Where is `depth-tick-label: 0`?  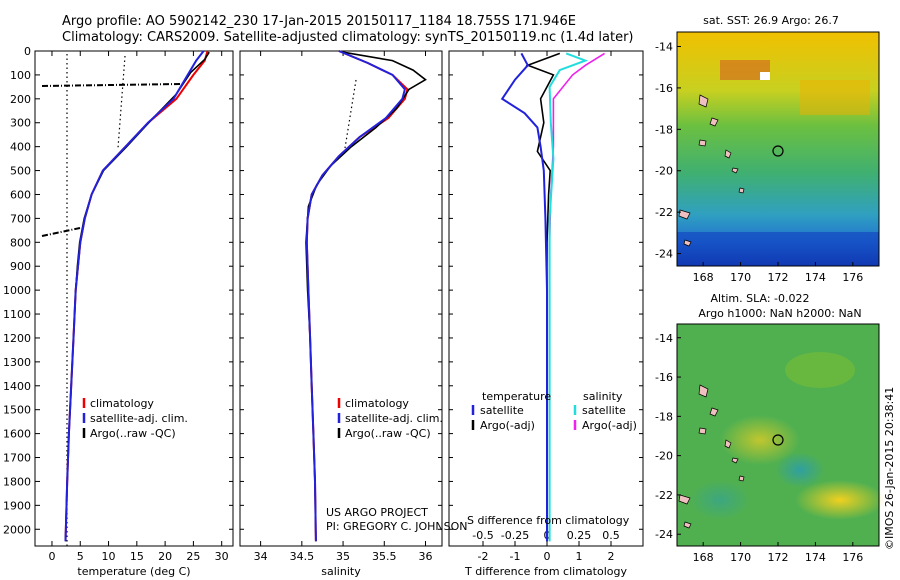 depth-tick-label: 0 is located at coordinates (27, 51).